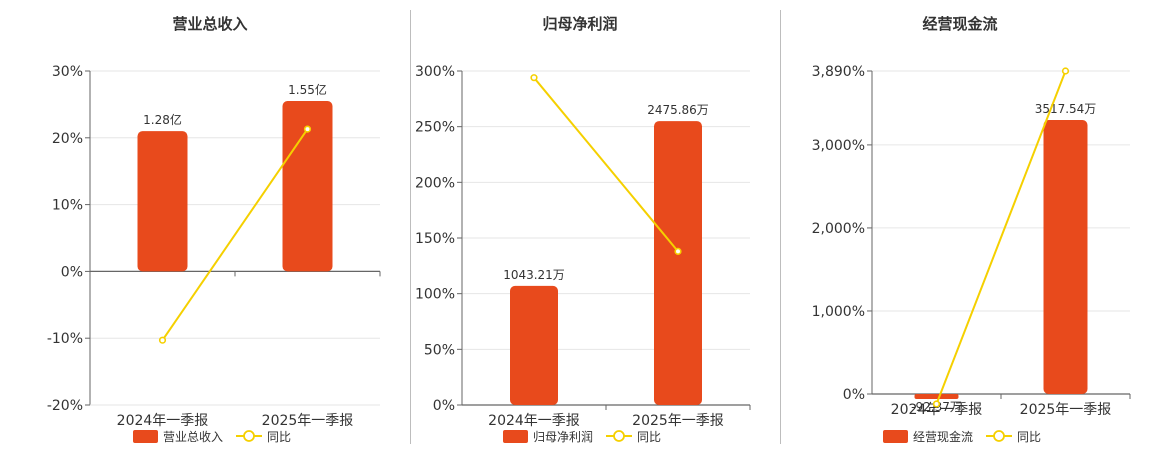 The height and width of the screenshot is (450, 1160). I want to click on chart-title: 营业总收入, so click(209, 24).